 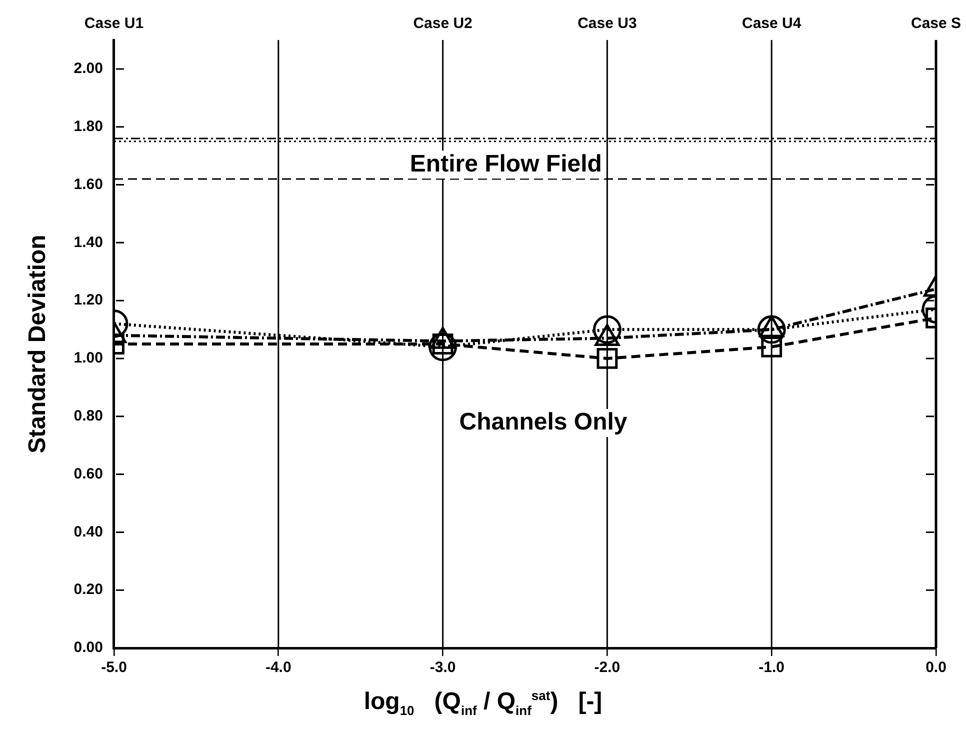 I want to click on x-tick-label: -5.0, so click(x=114, y=667).